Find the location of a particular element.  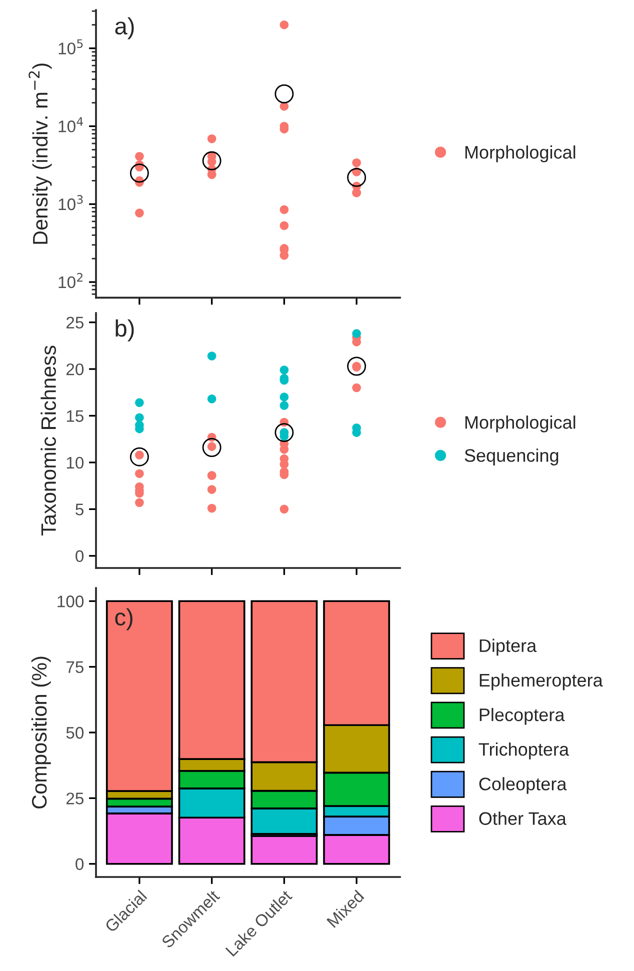

y-tick-label: 15 is located at coordinates (75, 416).